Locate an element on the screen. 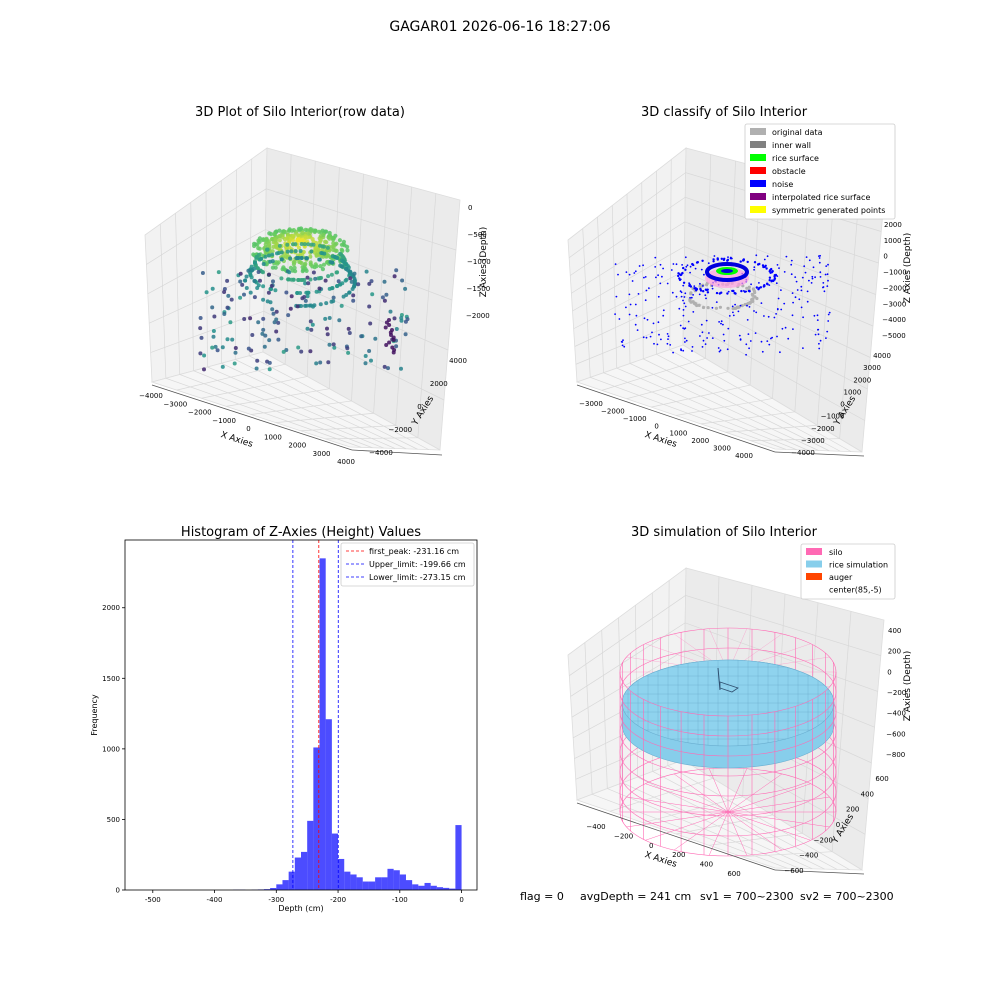 The height and width of the screenshot is (1000, 1000). panel2-point-wall is located at coordinates (699, 305).